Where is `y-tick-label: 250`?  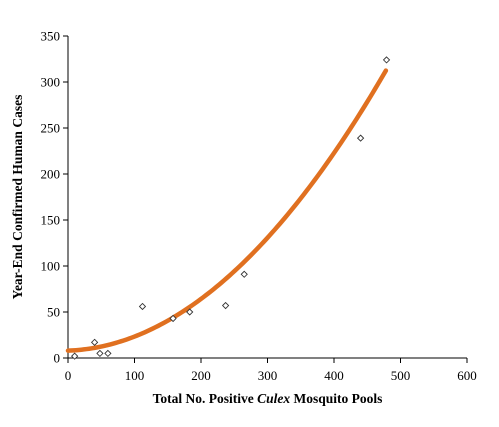 y-tick-label: 250 is located at coordinates (51, 128).